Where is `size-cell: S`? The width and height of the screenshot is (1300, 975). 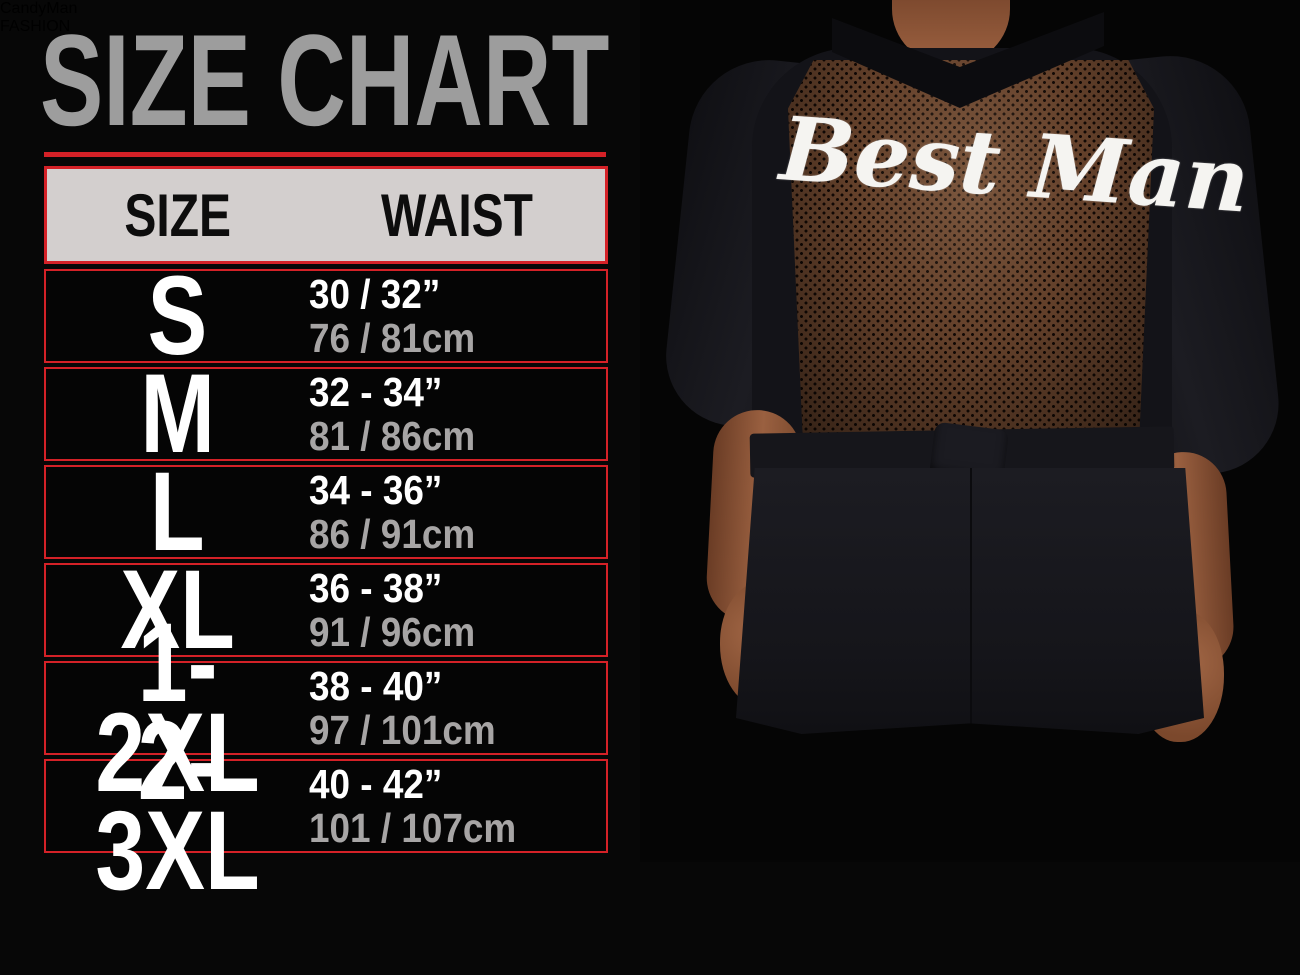 size-cell: S is located at coordinates (177, 315).